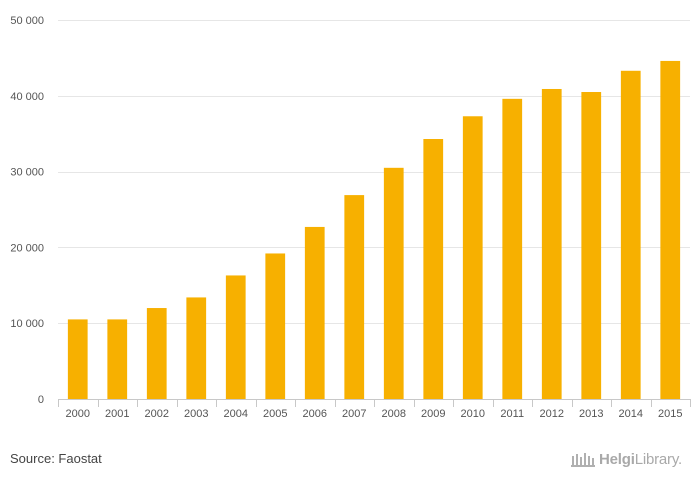  What do you see at coordinates (354, 297) in the screenshot?
I see `bar-2007` at bounding box center [354, 297].